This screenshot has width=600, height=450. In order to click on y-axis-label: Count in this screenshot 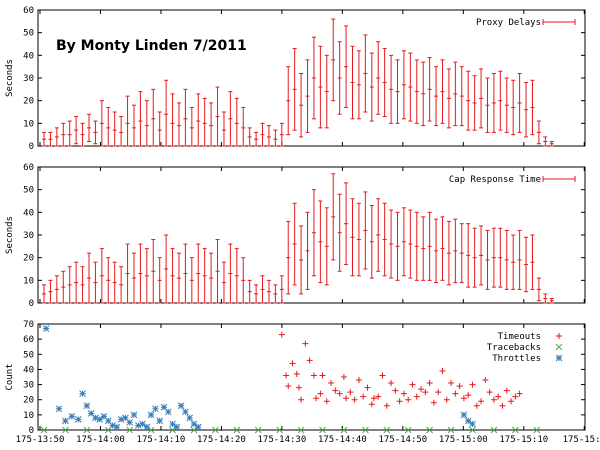, I will do `click(10, 376)`.